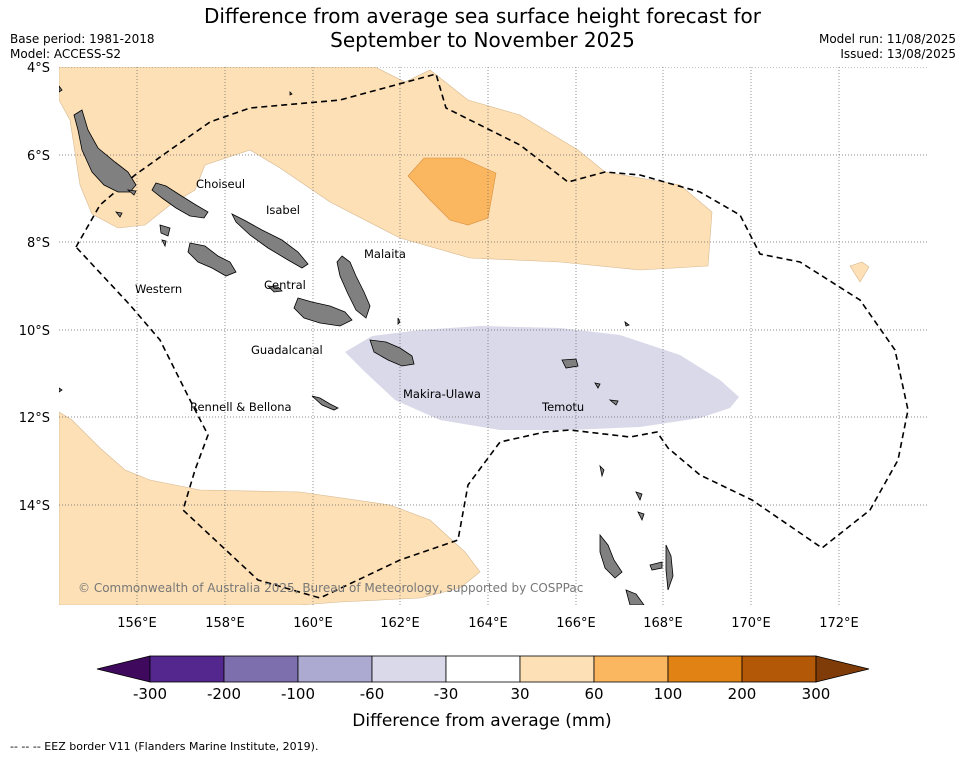  What do you see at coordinates (399, 321) in the screenshot?
I see `island-sikaiana` at bounding box center [399, 321].